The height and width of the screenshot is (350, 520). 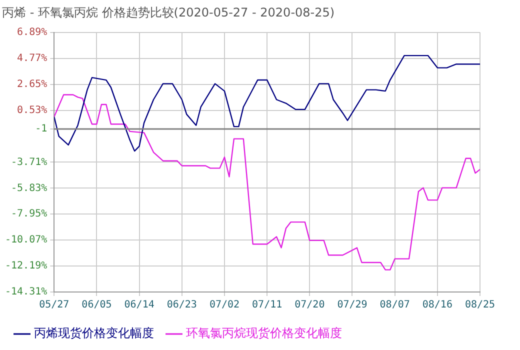 I want to click on x-tick-label: 07/20, so click(x=309, y=305).